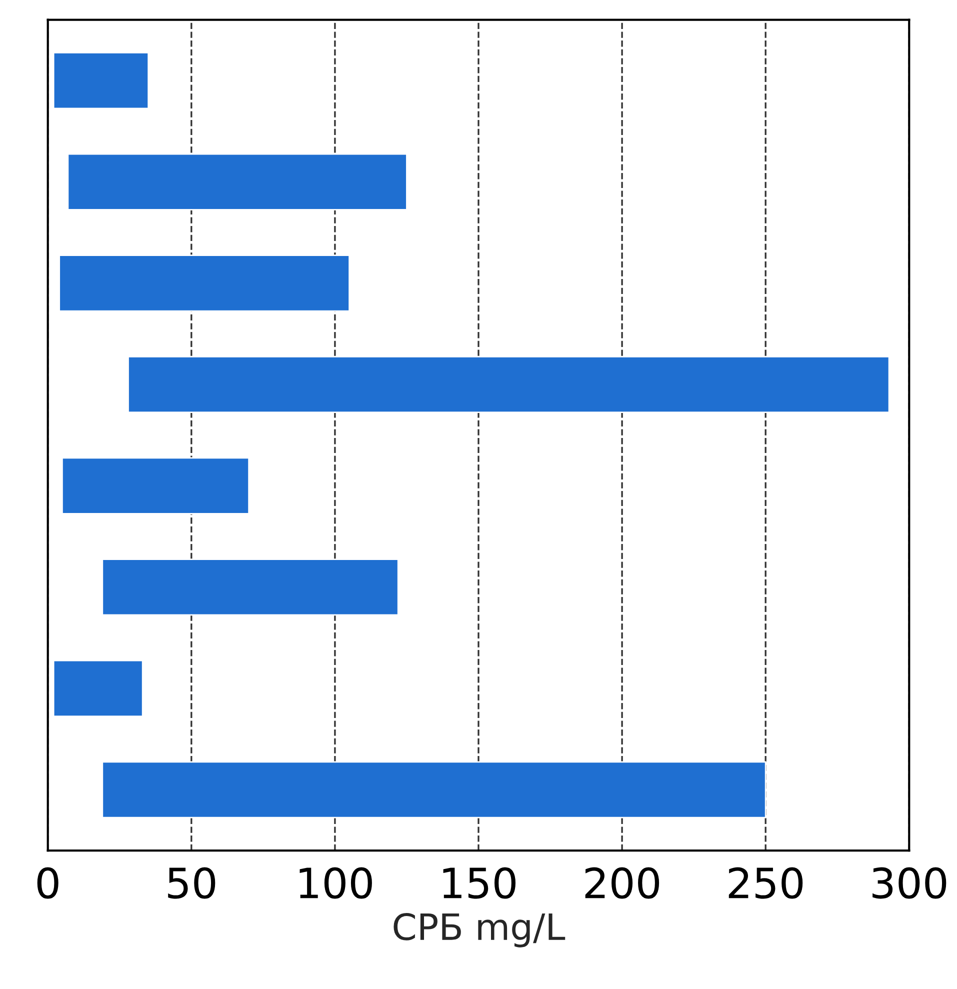  I want to click on x-tick-label: 200, so click(622, 883).